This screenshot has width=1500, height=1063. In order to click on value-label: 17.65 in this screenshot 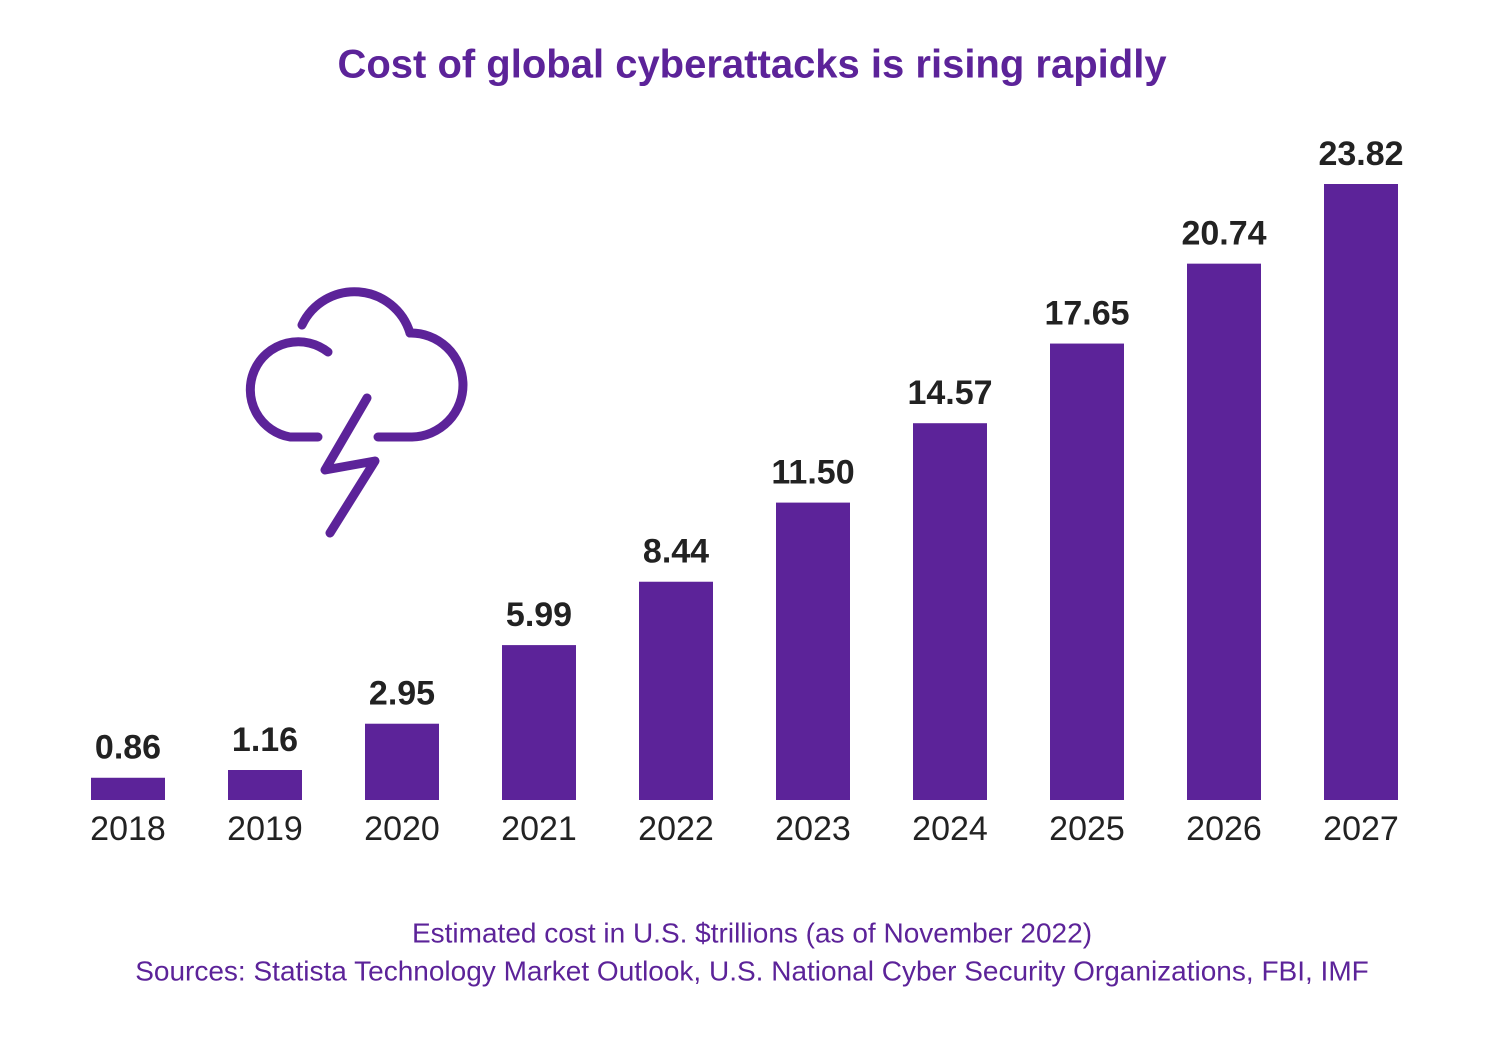, I will do `click(1086, 314)`.